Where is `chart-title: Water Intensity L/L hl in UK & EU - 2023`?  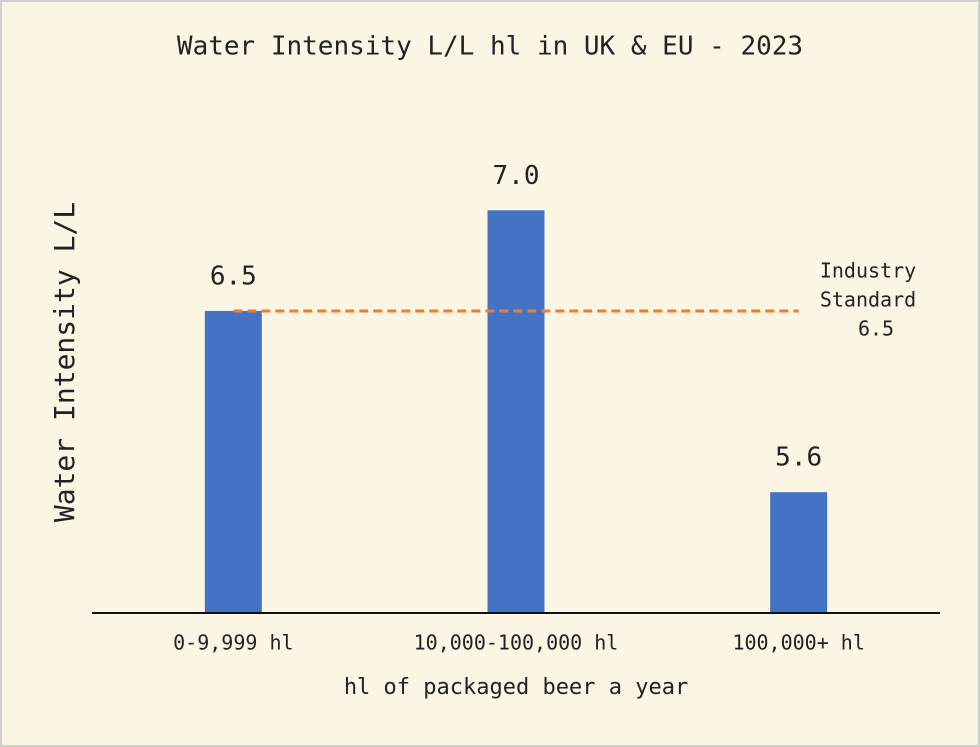
chart-title: Water Intensity L/L hl in UK & EU - 2023 is located at coordinates (490, 47).